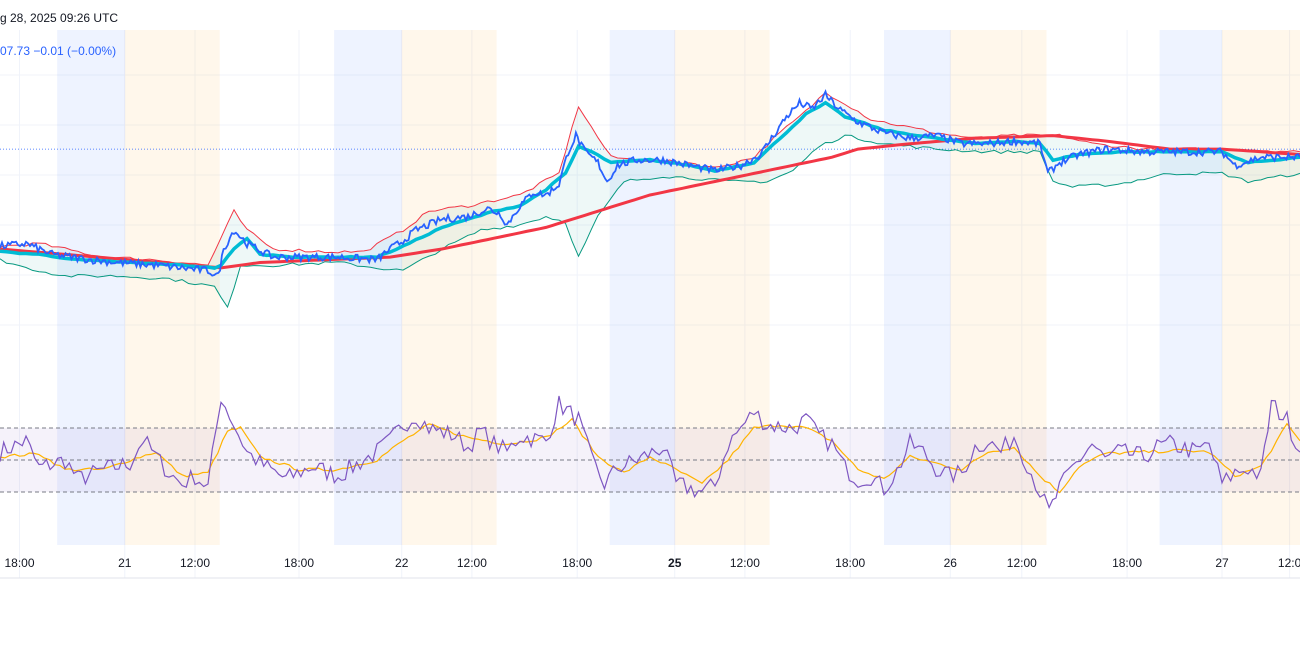  I want to click on rsi-band-fill, so click(650, 460).